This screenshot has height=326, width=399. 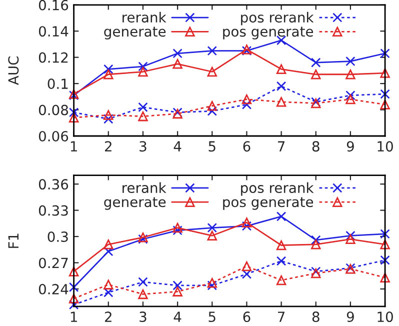 What do you see at coordinates (53, 263) in the screenshot?
I see `y-tick-label: 0.27` at bounding box center [53, 263].